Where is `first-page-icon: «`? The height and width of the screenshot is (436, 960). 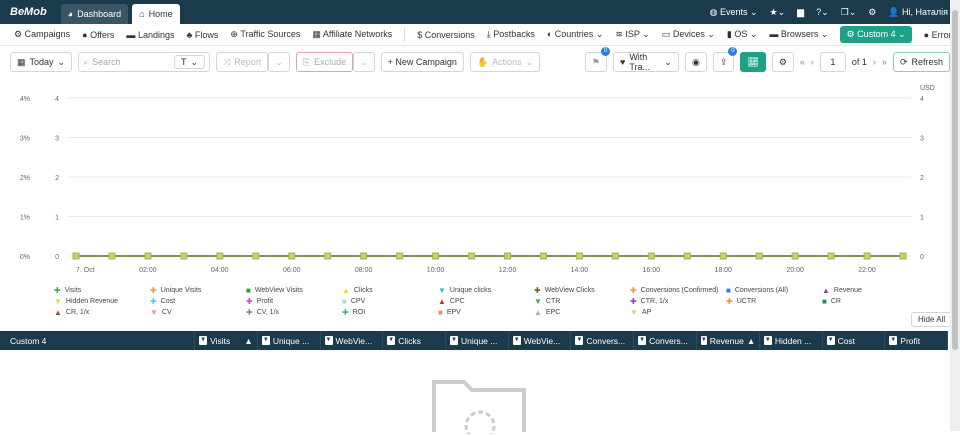
first-page-icon: « is located at coordinates (802, 62).